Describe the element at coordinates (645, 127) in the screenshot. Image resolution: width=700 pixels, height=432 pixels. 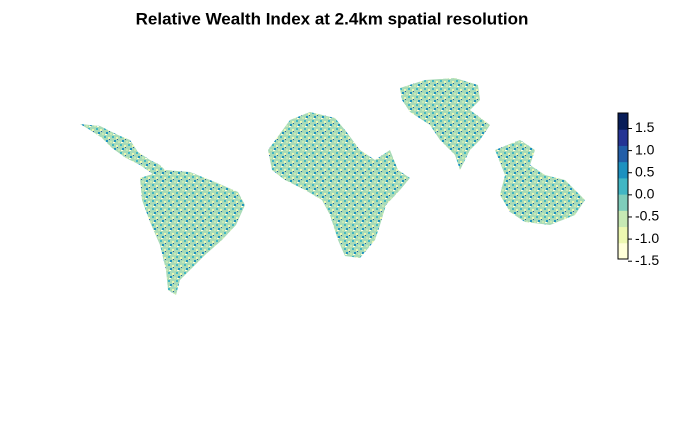
I see `colorbar-tick-label: 1.5` at that location.